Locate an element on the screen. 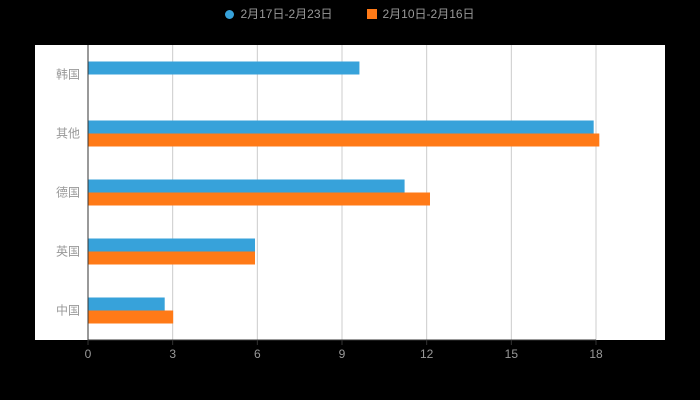  x-tick-label: 9 is located at coordinates (342, 354).